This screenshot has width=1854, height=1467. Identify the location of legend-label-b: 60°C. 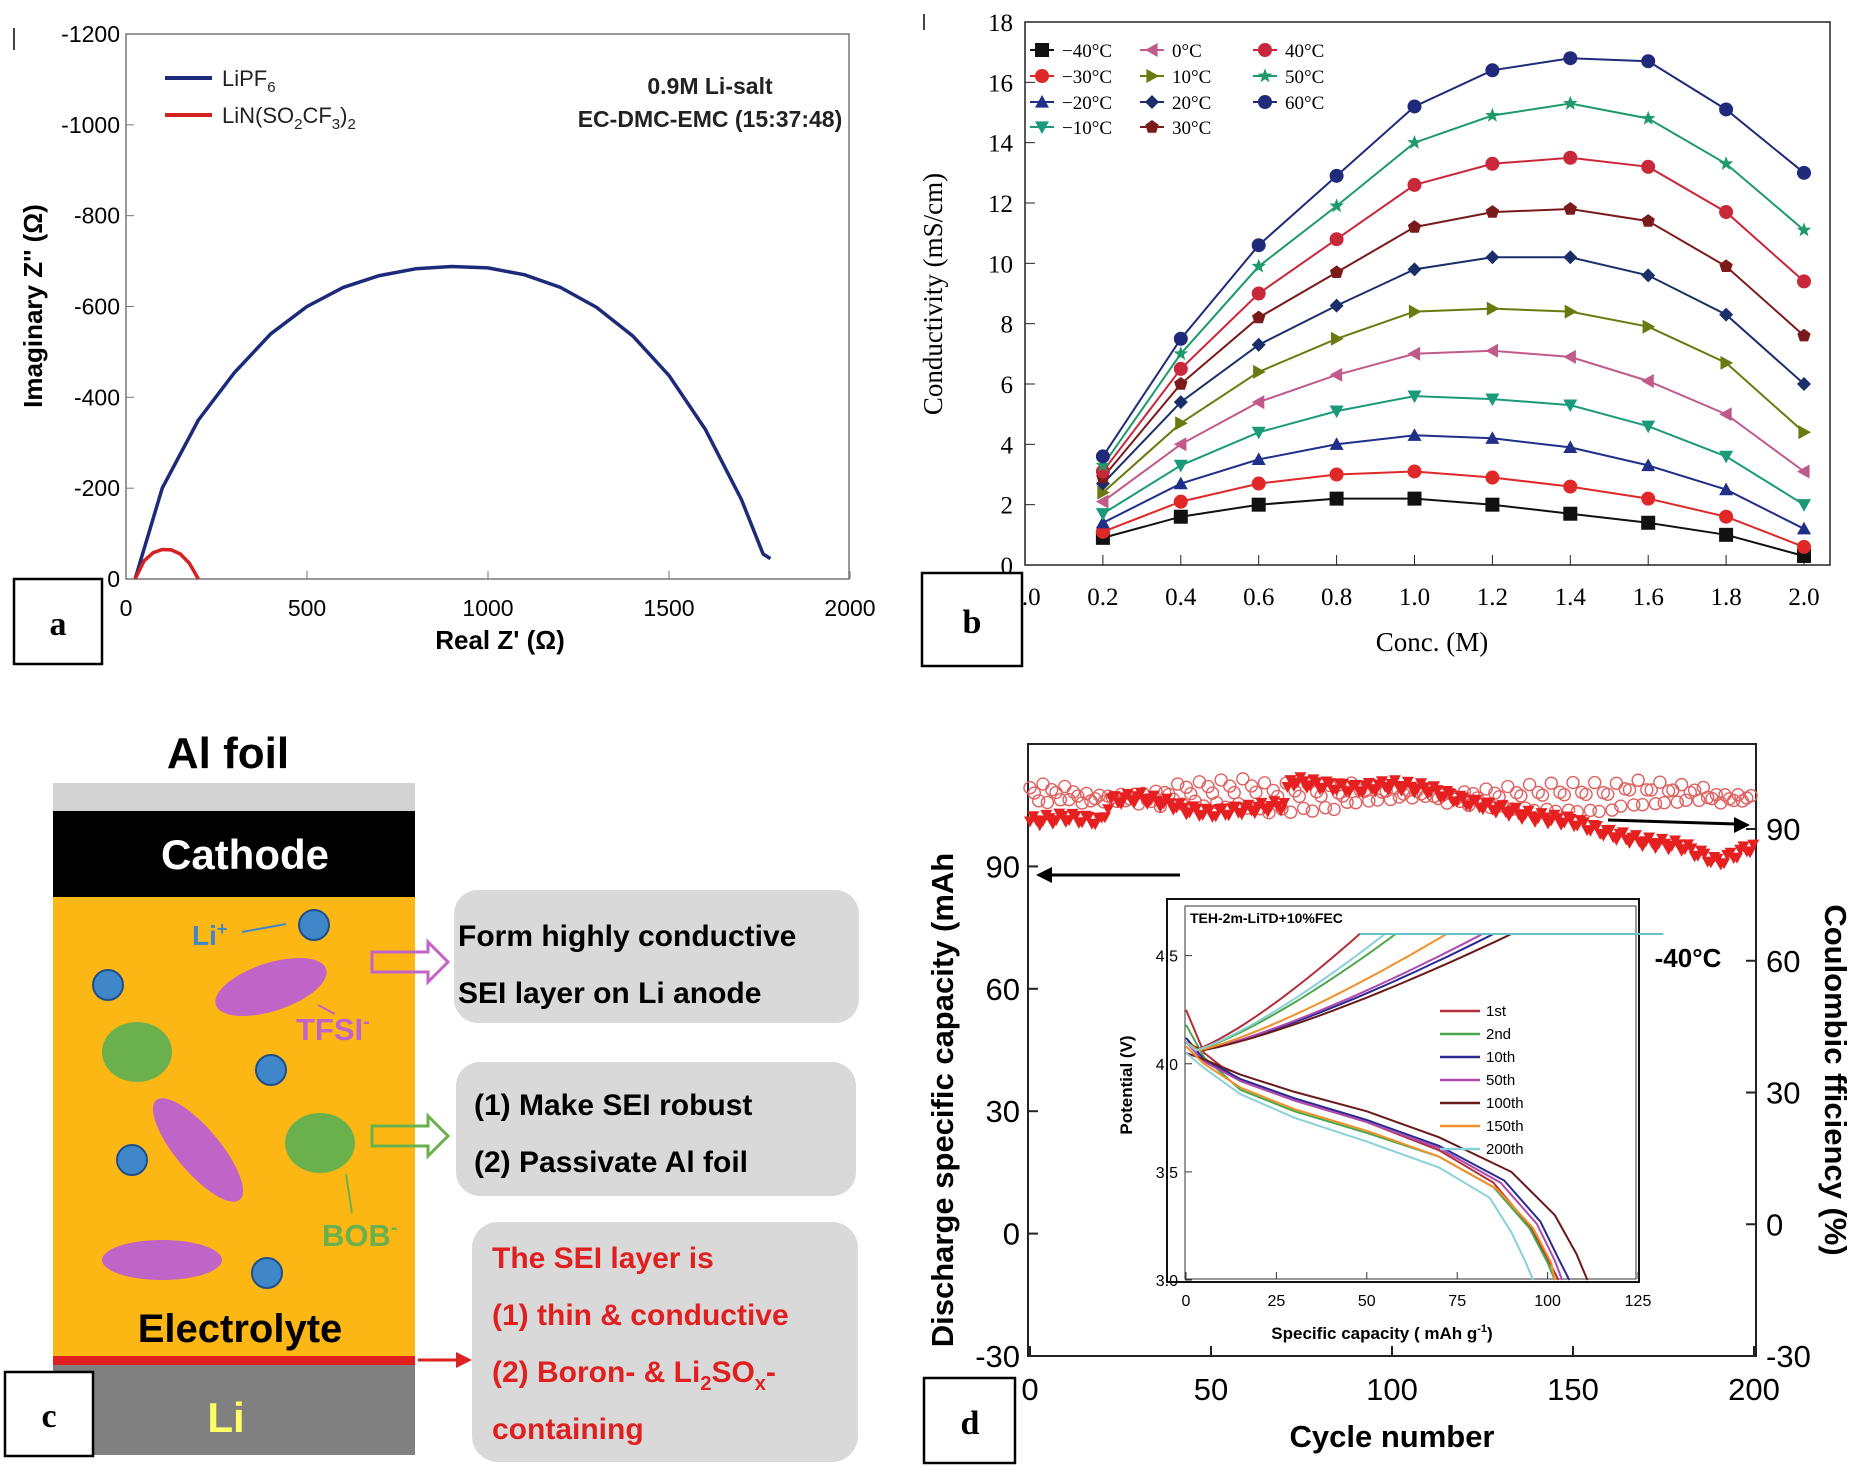
(1304, 103).